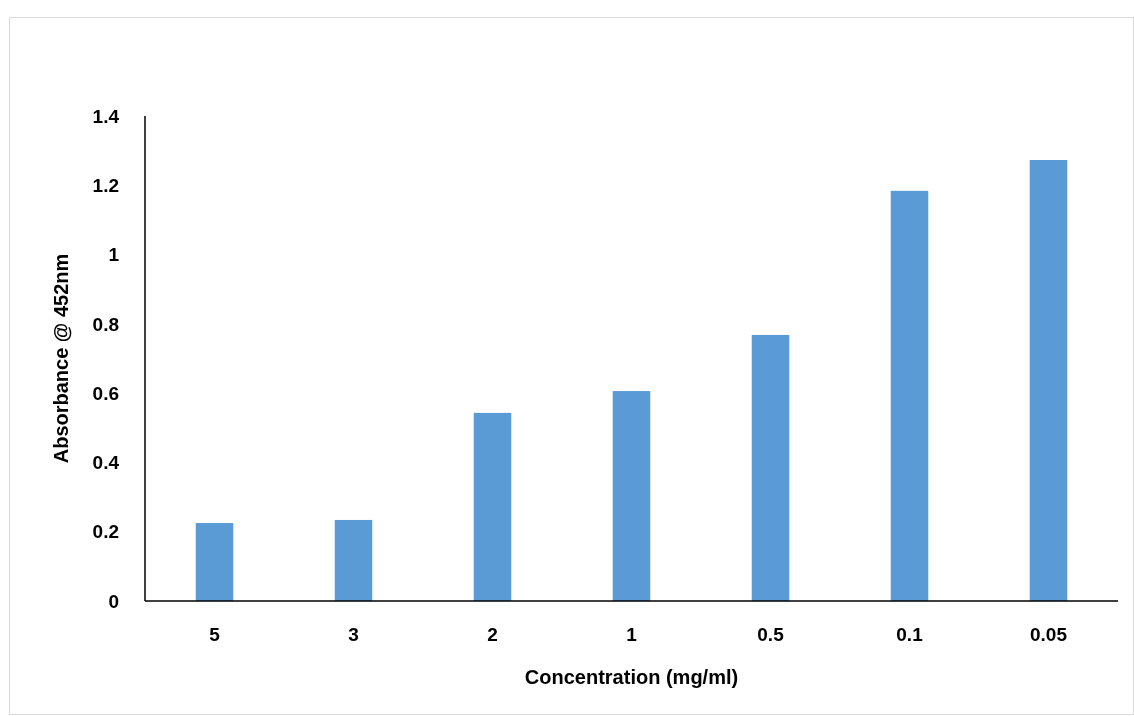  What do you see at coordinates (113, 601) in the screenshot?
I see `y-tick-label: 0` at bounding box center [113, 601].